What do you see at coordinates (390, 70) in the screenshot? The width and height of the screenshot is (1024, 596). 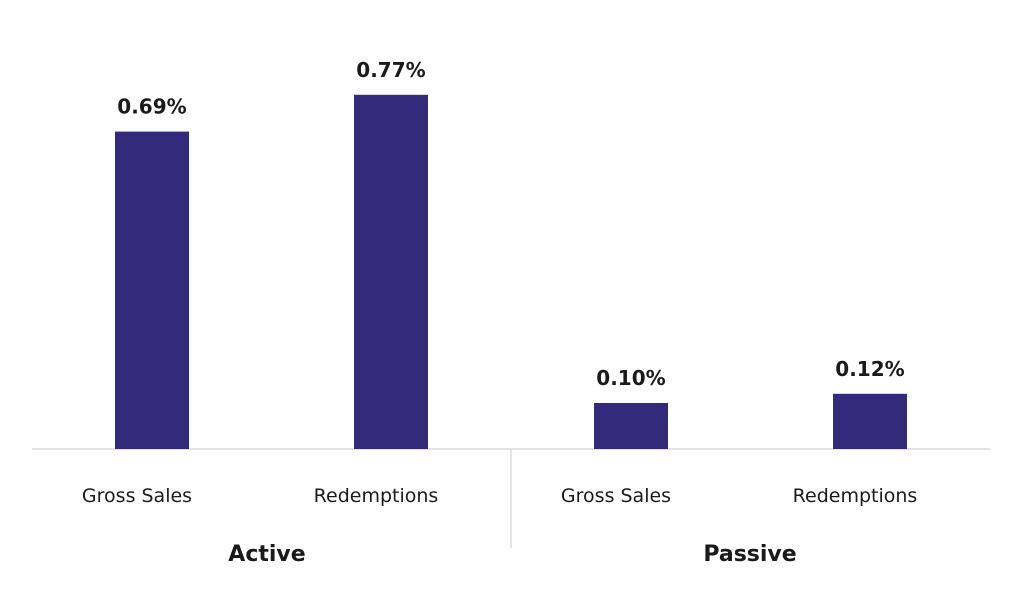 I see `data-label: 0.77%` at bounding box center [390, 70].